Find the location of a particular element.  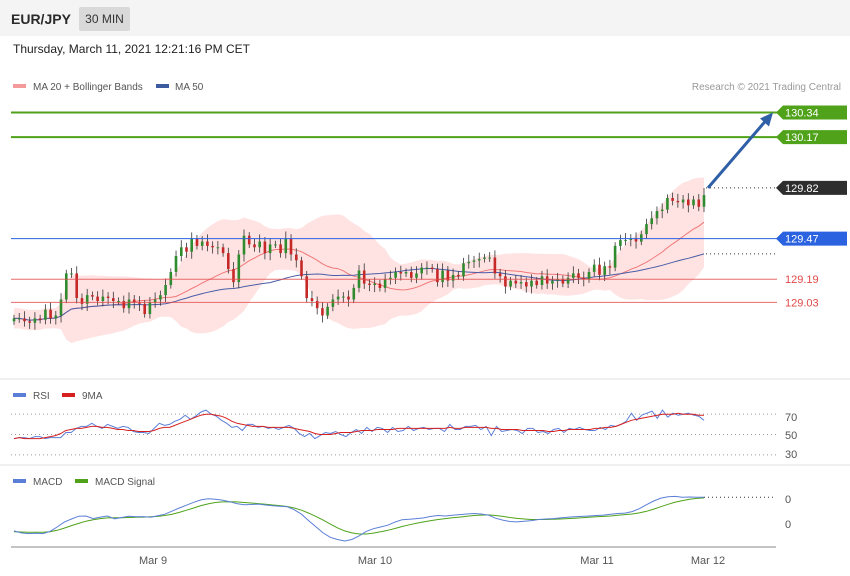

x-tick-label: Mar 9 is located at coordinates (153, 561).